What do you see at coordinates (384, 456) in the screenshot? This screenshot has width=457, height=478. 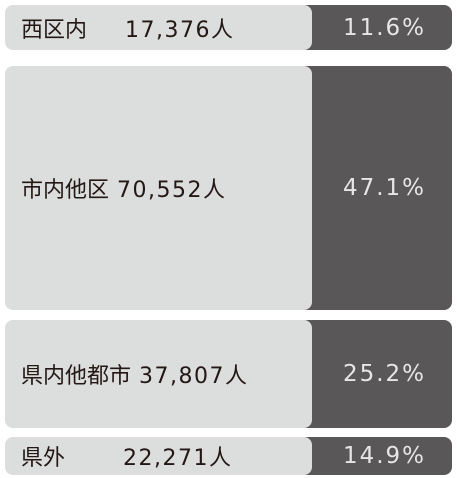 I see `share: 14.9%` at bounding box center [384, 456].